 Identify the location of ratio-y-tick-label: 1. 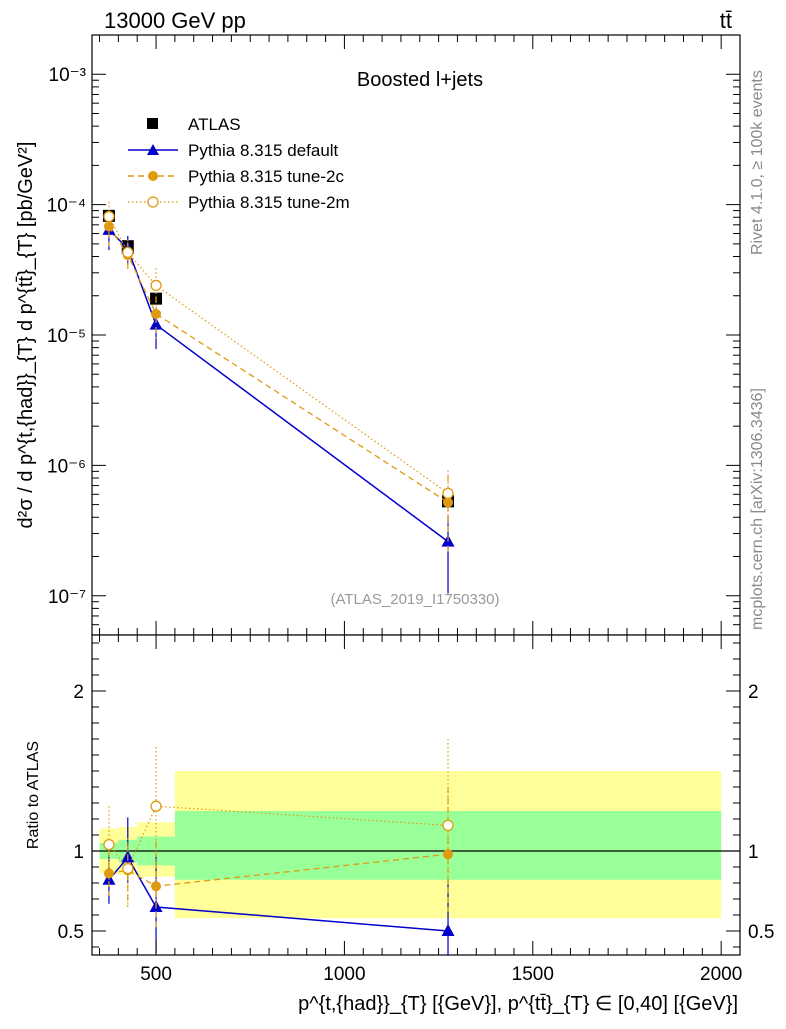
(78, 852).